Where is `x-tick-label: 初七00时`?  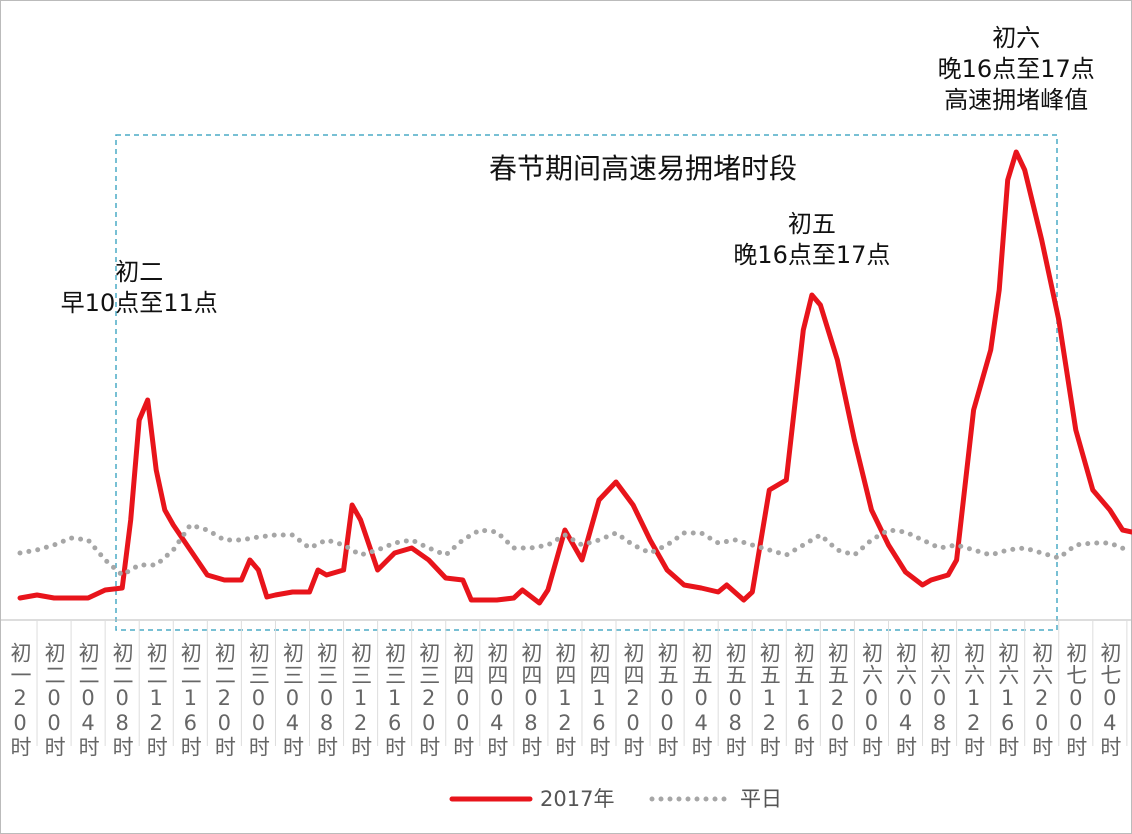 x-tick-label: 初七00时 is located at coordinates (1076, 700).